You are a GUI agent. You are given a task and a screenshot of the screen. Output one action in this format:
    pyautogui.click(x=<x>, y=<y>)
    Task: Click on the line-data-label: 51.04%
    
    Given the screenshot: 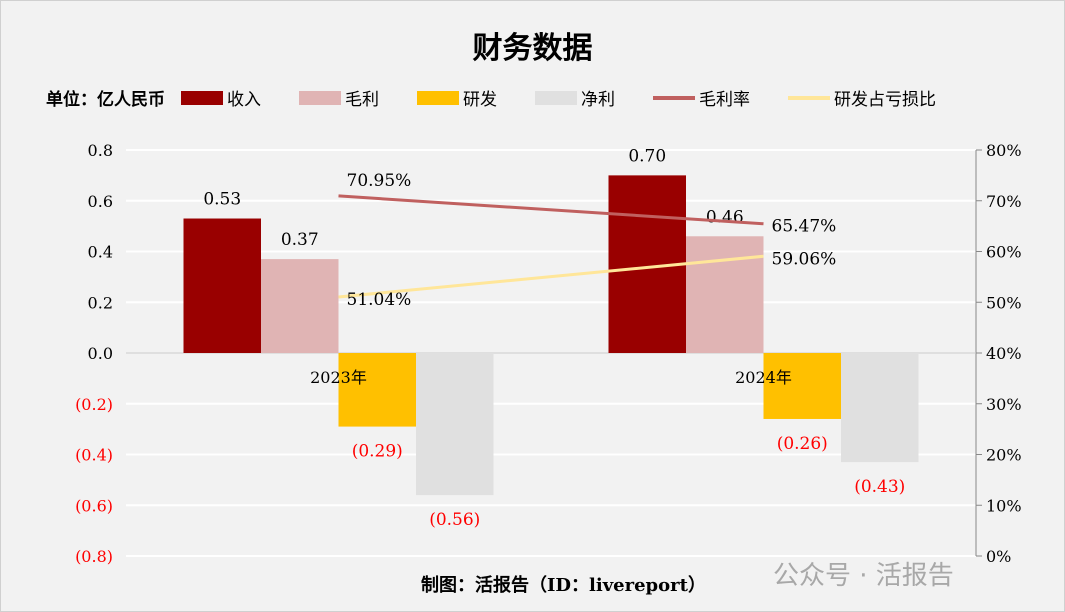 What is the action you would take?
    pyautogui.click(x=379, y=300)
    